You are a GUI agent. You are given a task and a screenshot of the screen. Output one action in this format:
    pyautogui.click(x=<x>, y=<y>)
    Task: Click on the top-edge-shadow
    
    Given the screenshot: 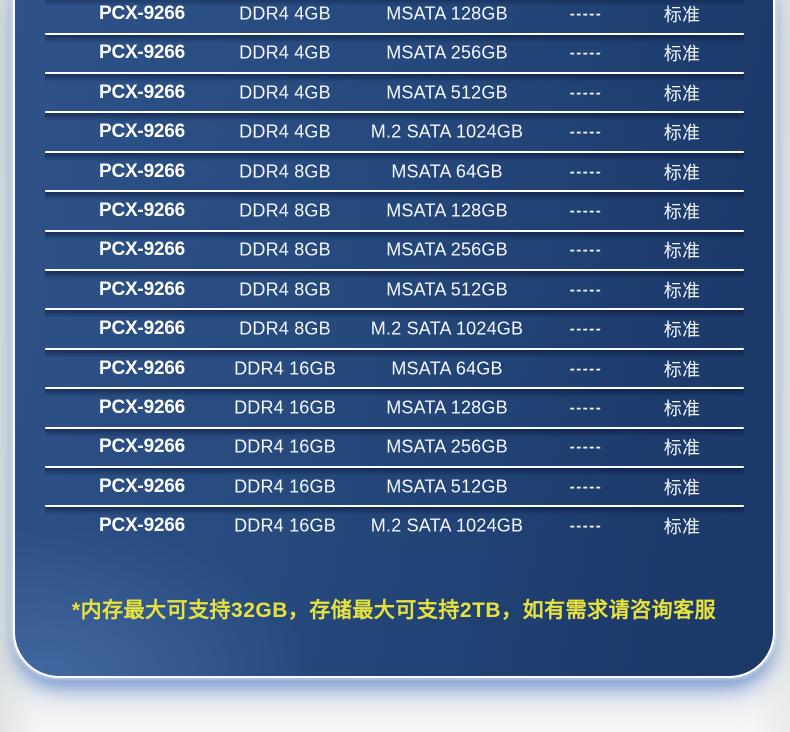 What is the action you would take?
    pyautogui.click(x=394, y=3)
    